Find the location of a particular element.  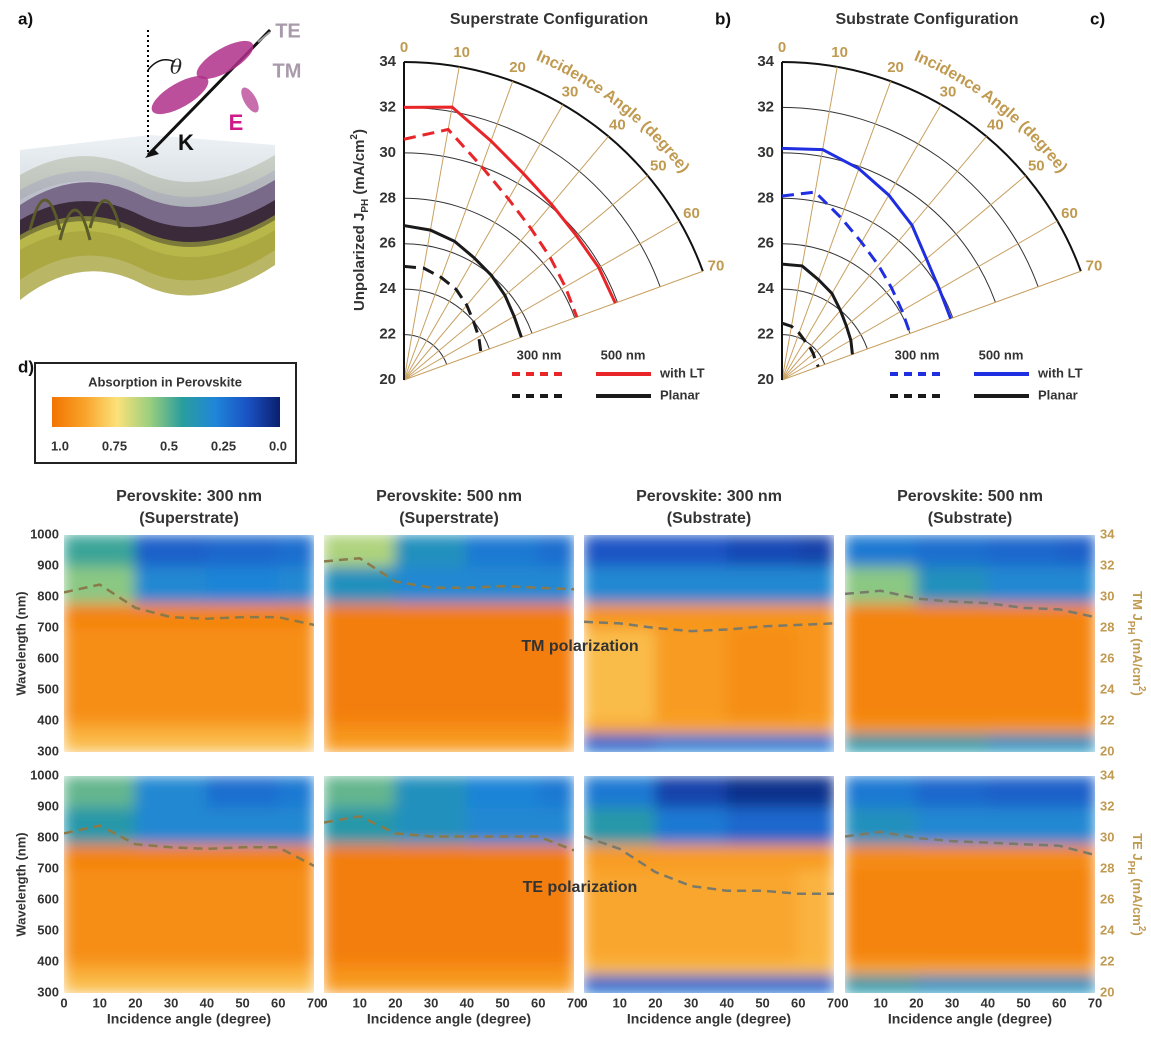

x-tick-label: 20 is located at coordinates (395, 1002).